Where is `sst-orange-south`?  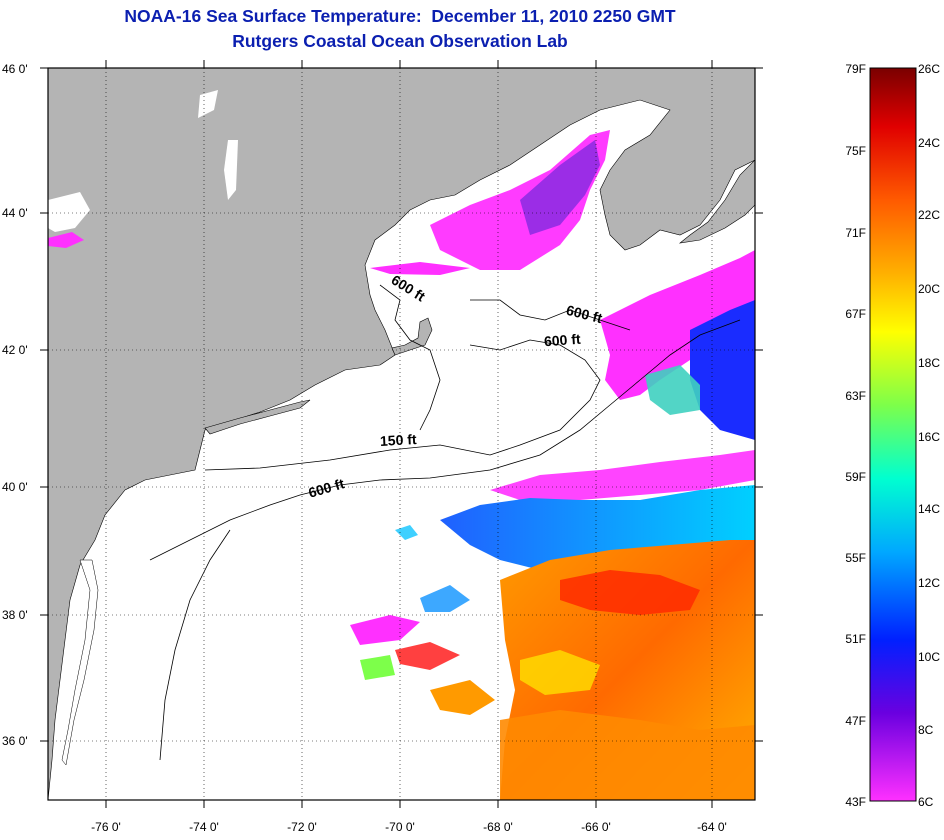
sst-orange-south is located at coordinates (627, 755).